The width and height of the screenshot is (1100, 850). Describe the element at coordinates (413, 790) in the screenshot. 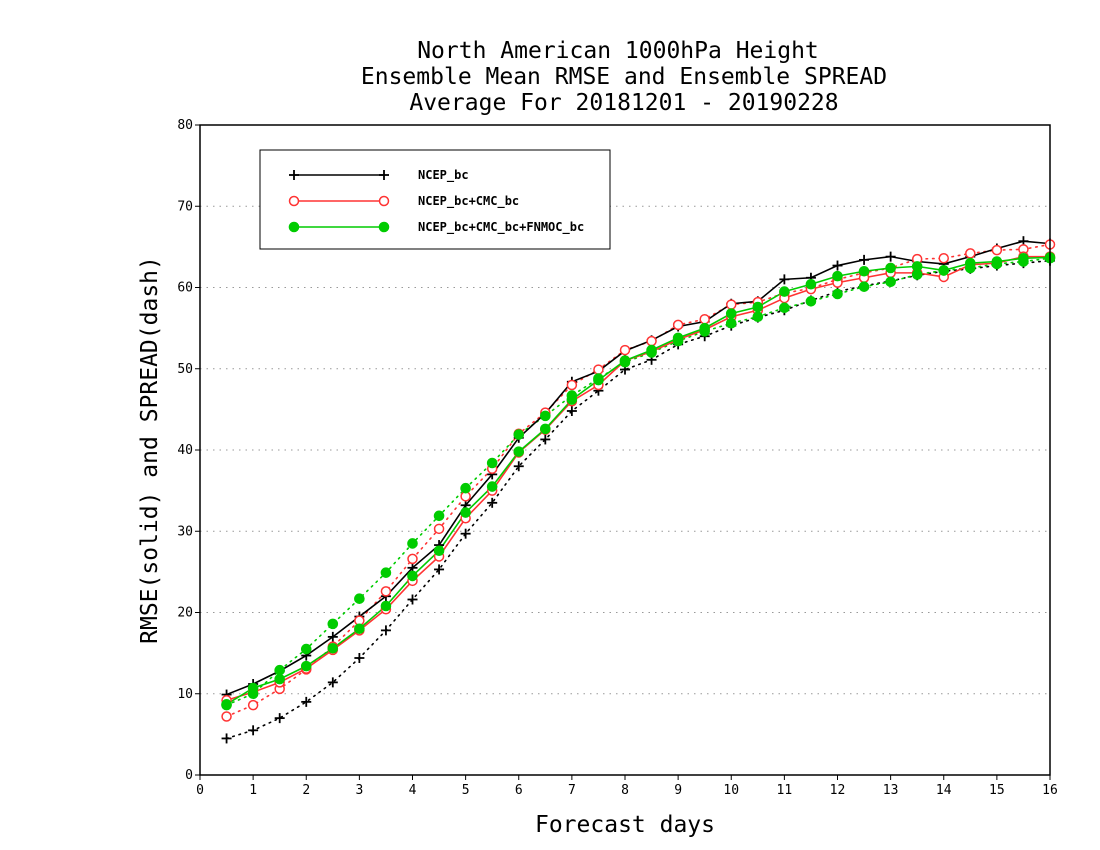

I see `x-tick-label: 4` at that location.